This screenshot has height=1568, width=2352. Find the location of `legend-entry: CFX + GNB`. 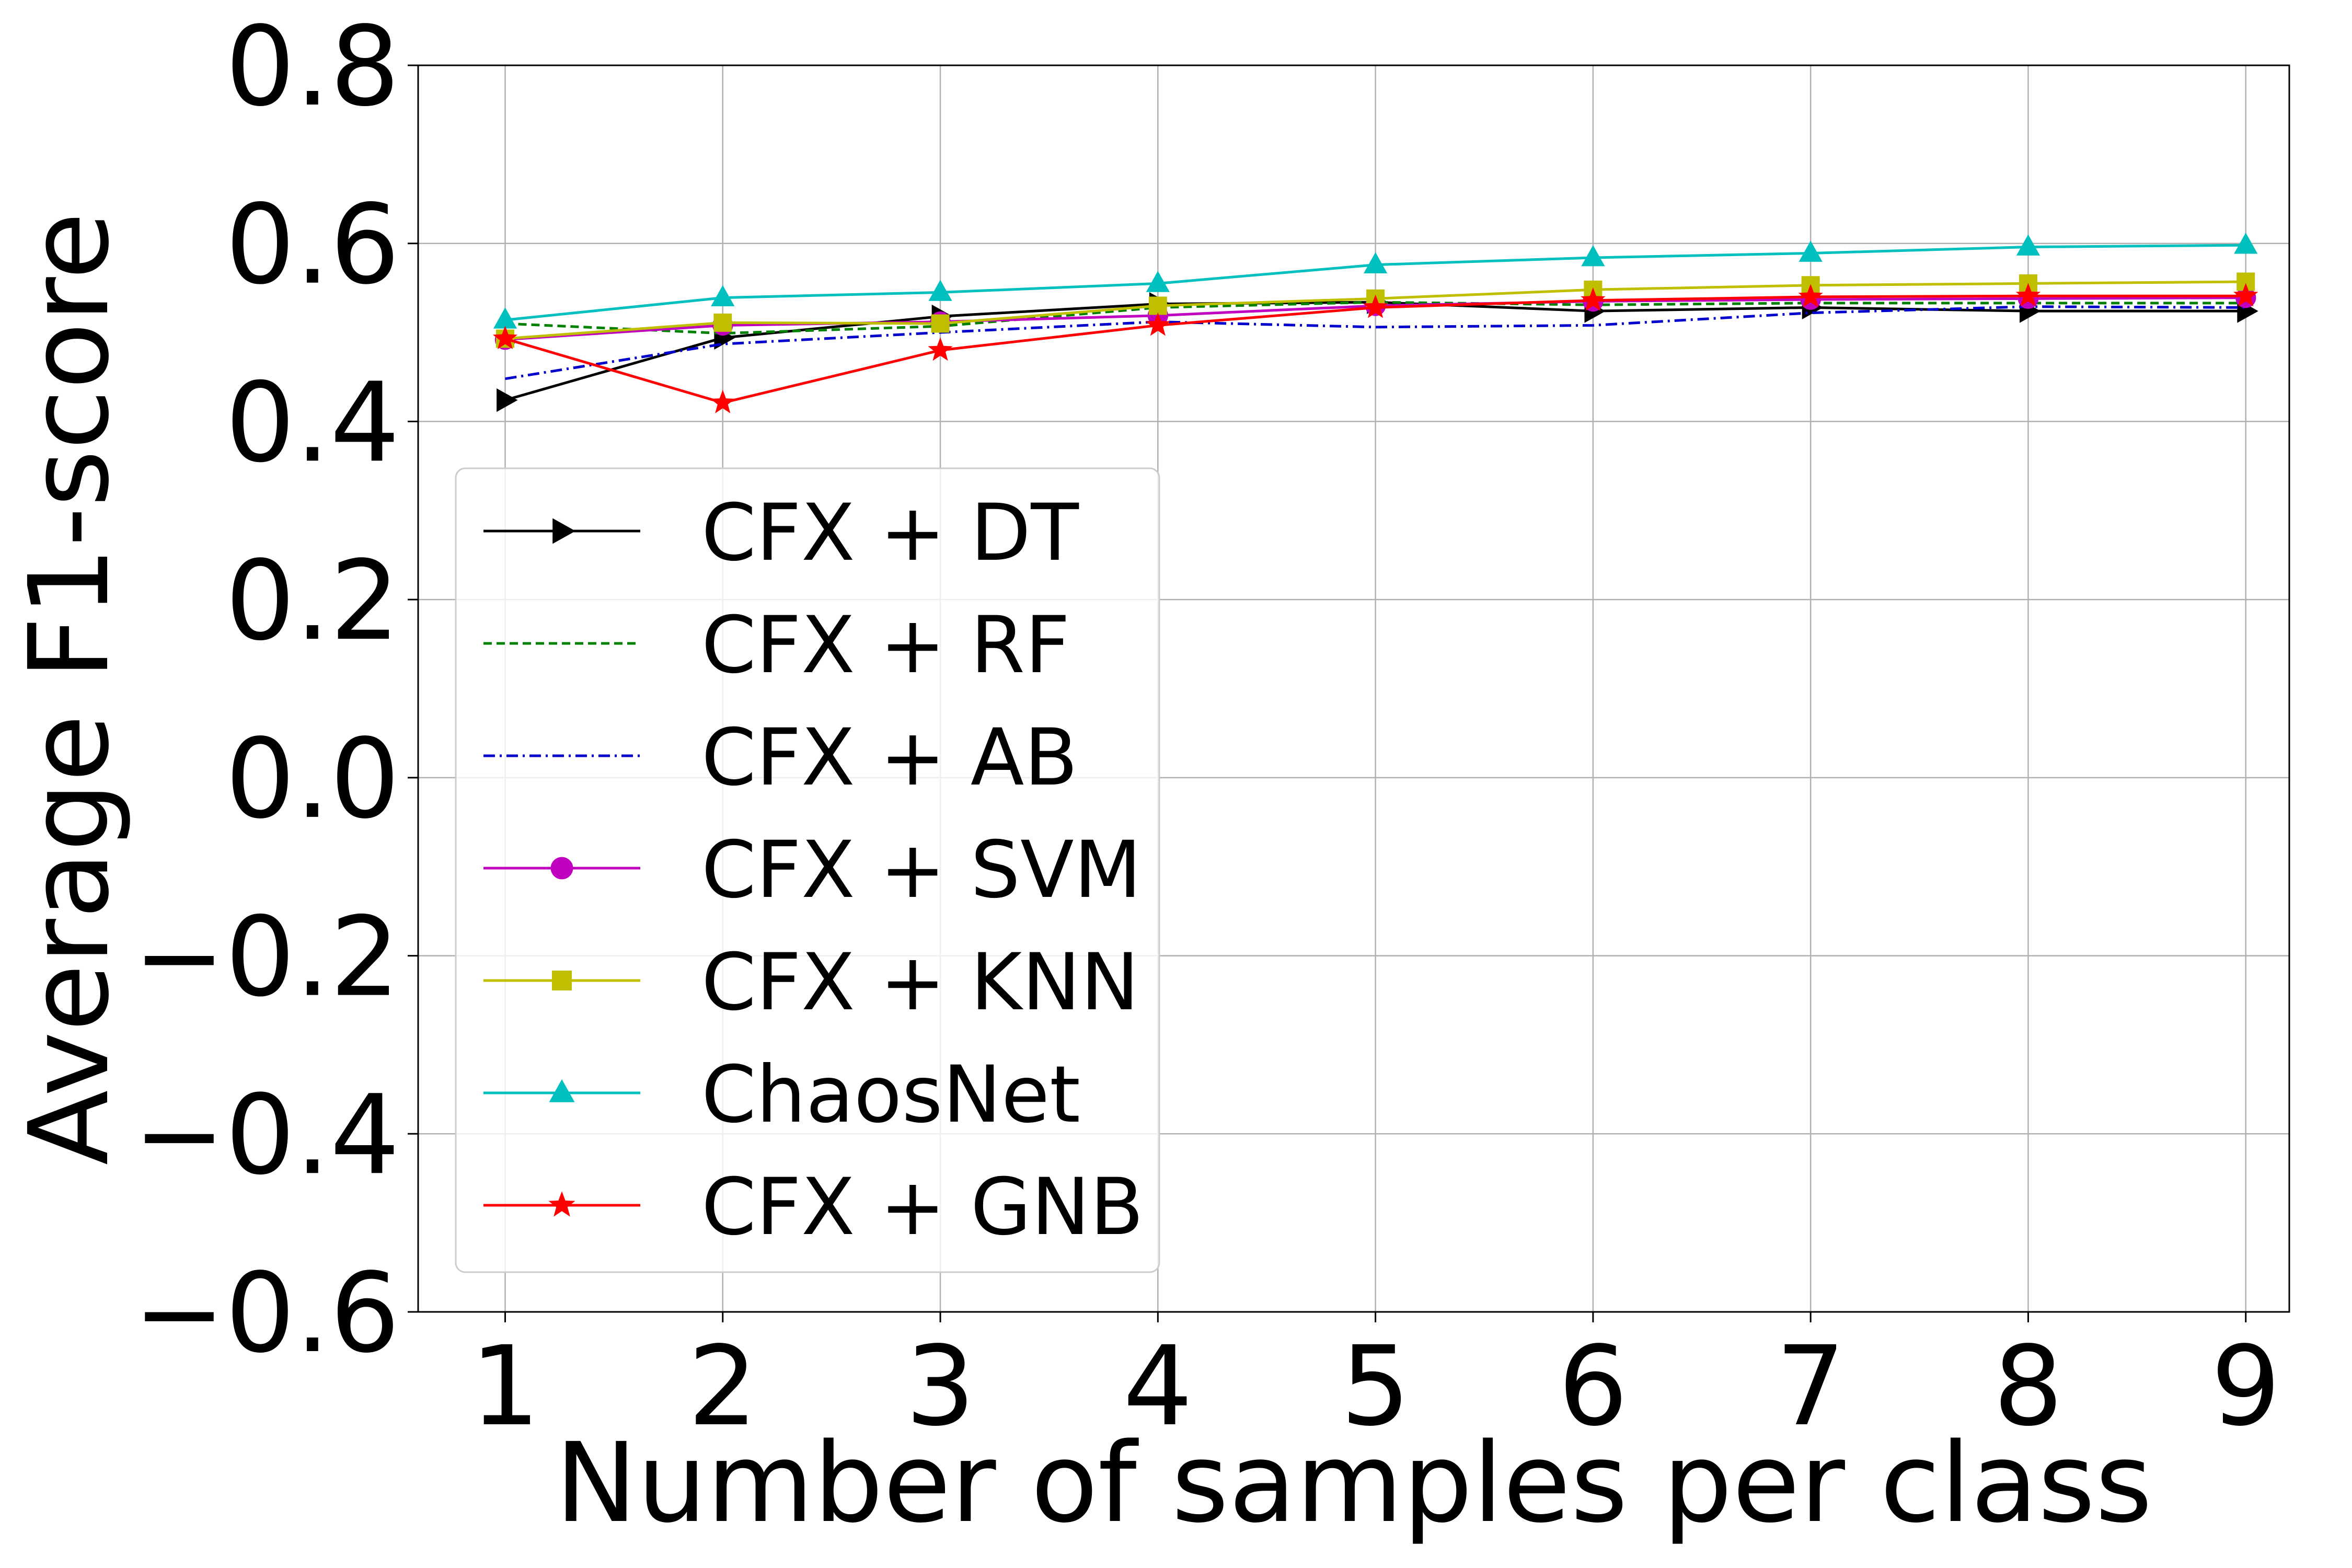

legend-entry: CFX + GNB is located at coordinates (813, 1207).